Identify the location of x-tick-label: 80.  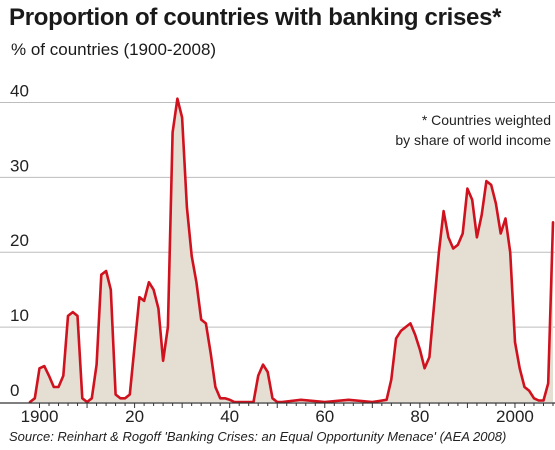
(419, 416).